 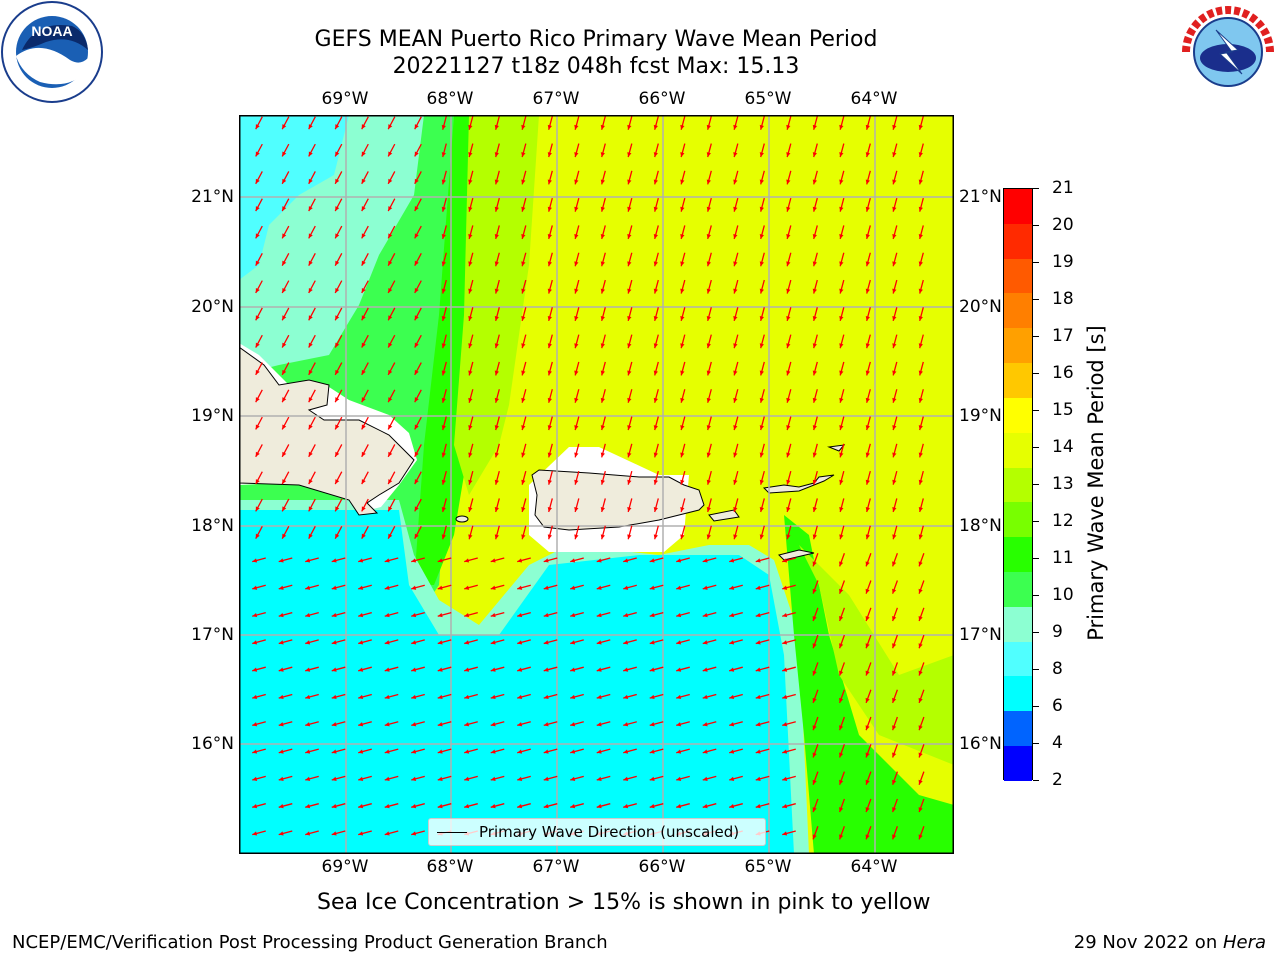 I want to click on lon-tick-bottom: 67°W, so click(x=556, y=867).